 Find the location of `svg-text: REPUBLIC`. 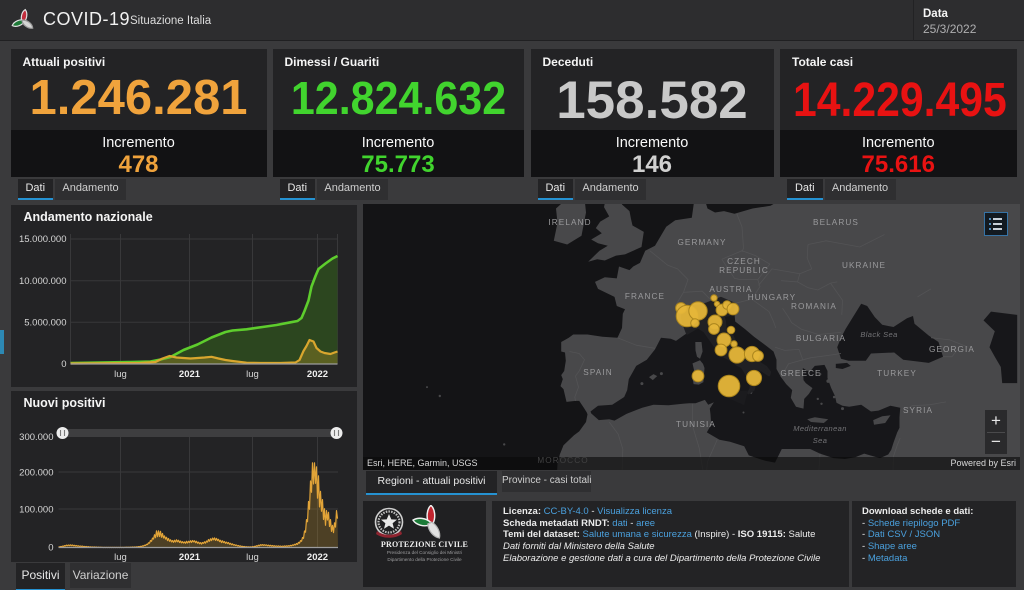

svg-text: REPUBLIC is located at coordinates (744, 270).